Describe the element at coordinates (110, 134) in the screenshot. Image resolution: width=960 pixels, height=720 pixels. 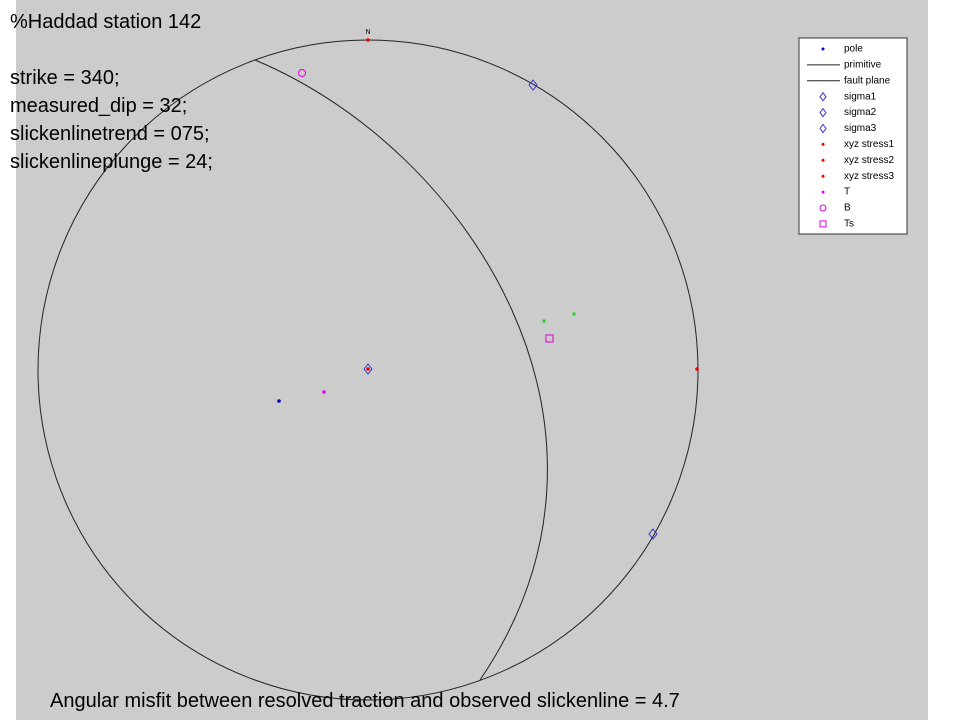
I see `header-line: slickenlinetrend = 075;` at that location.